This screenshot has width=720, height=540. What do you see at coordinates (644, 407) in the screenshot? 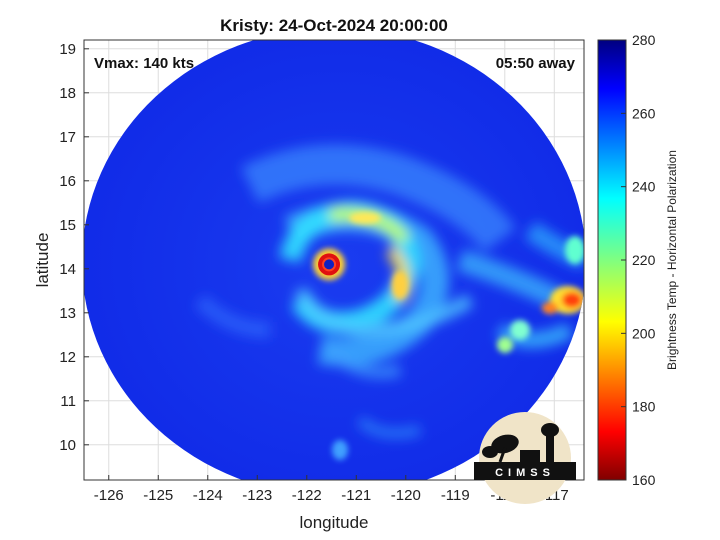
I see `colorbar-tick-label: 180` at bounding box center [644, 407].